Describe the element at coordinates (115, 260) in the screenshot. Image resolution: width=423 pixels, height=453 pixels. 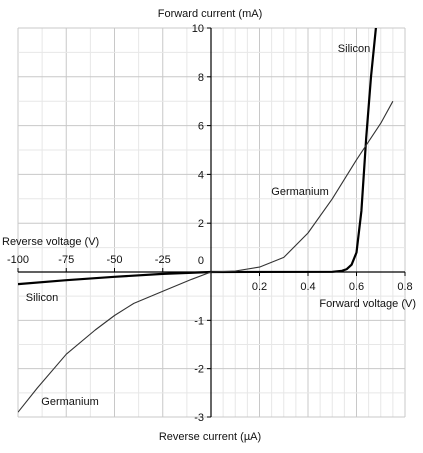
I see `x-tick-label: -50` at that location.